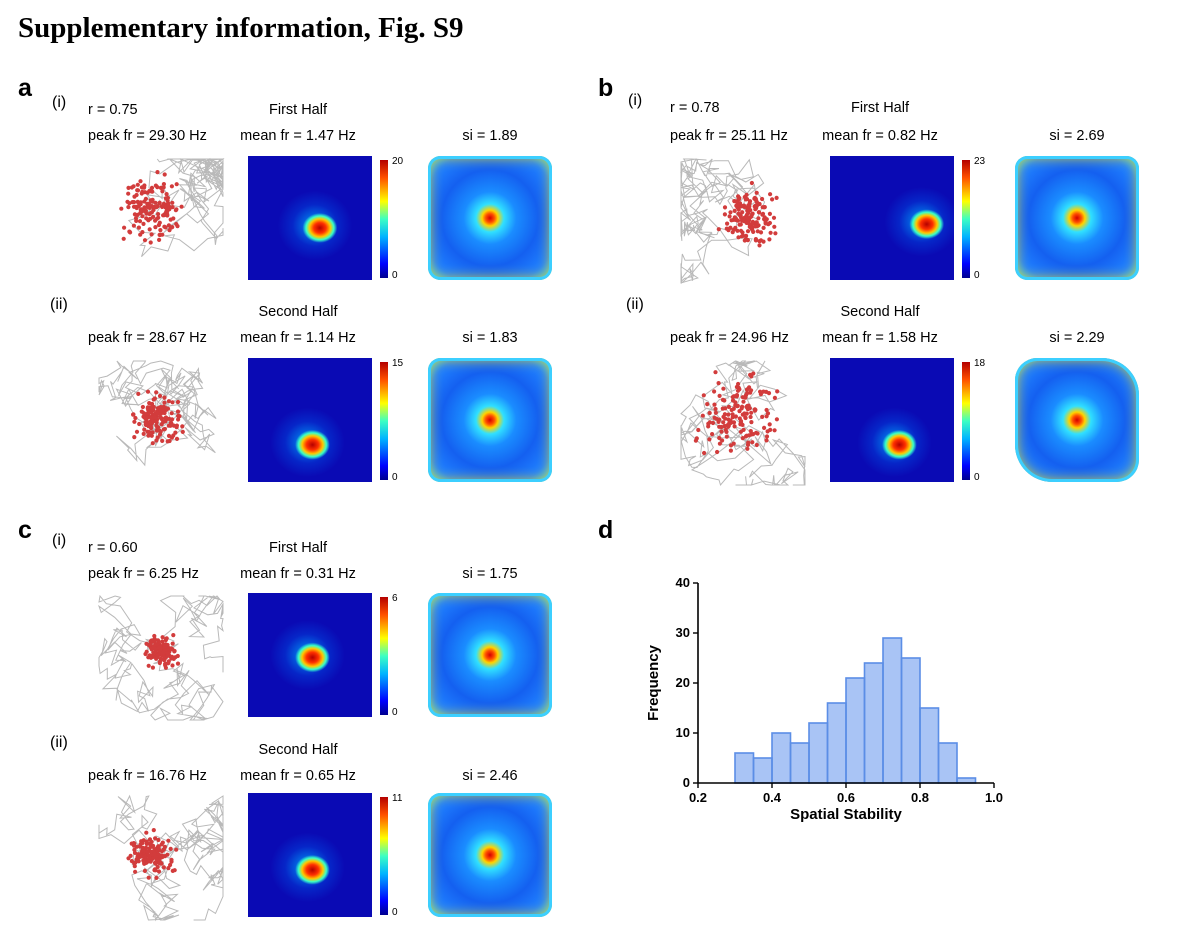  What do you see at coordinates (1077, 218) in the screenshot?
I see `b-first-autocorrelogram` at bounding box center [1077, 218].